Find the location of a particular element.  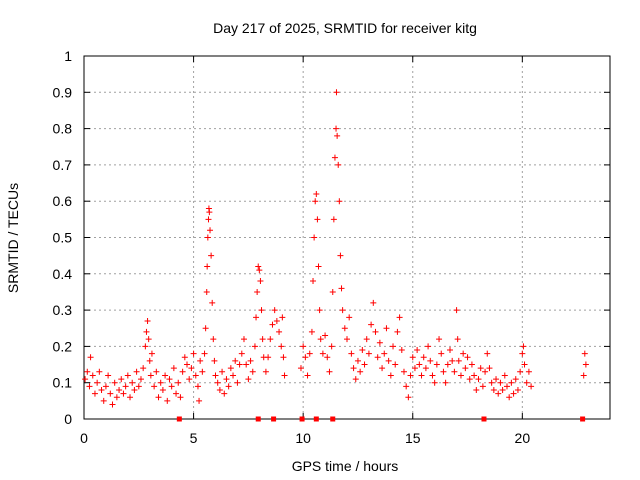

y-tick-label: 0.7 is located at coordinates (63, 165).